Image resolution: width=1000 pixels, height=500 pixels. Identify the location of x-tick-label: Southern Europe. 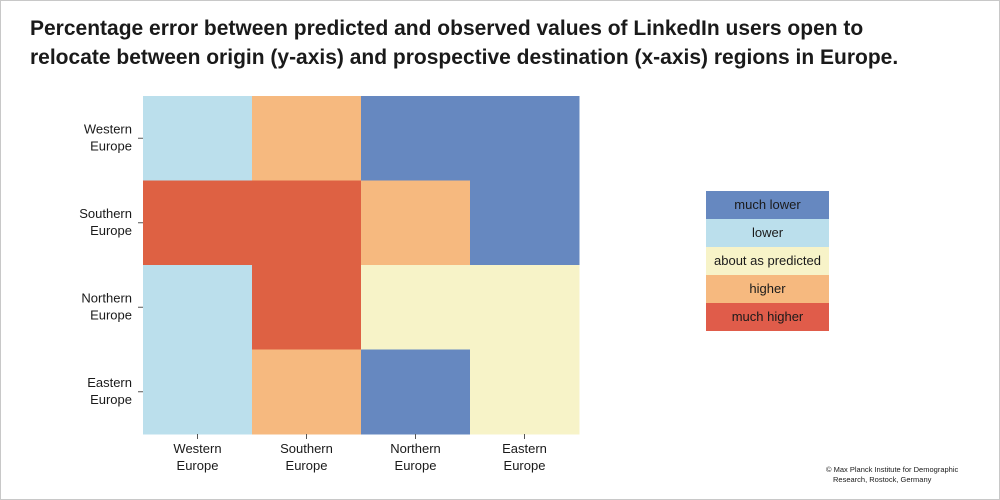
(306, 457).